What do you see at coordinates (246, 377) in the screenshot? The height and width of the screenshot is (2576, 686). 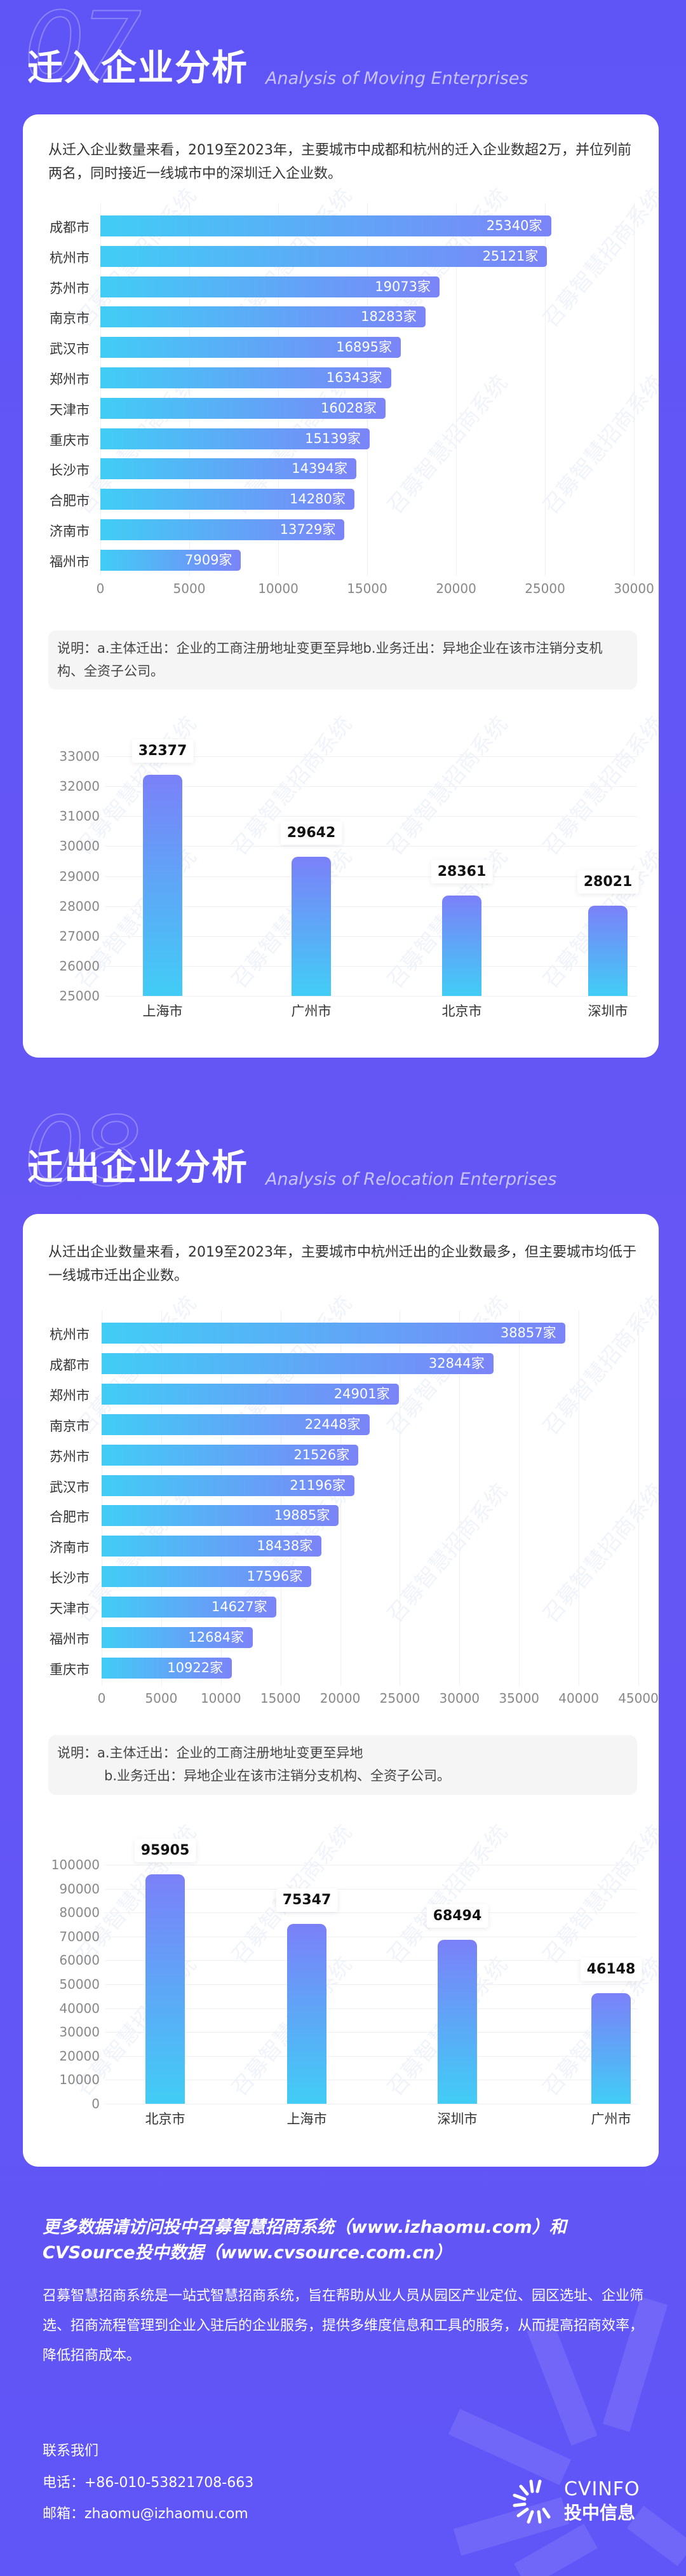 I see `bar: 16343家` at bounding box center [246, 377].